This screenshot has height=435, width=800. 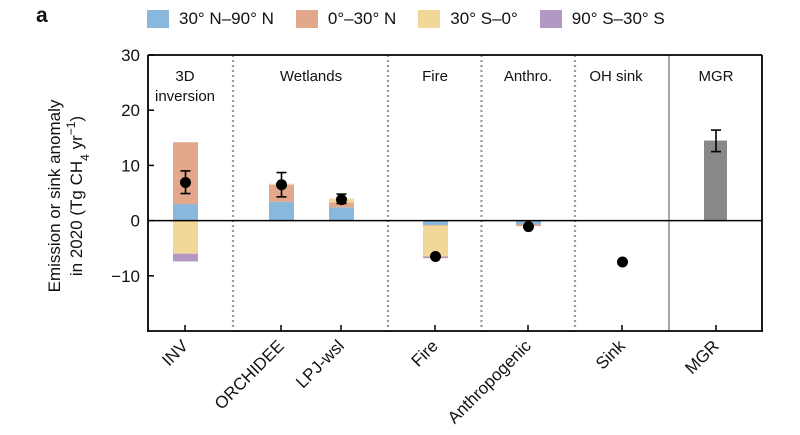 I want to click on bar-segment-fire-n_trop, so click(x=435, y=225).